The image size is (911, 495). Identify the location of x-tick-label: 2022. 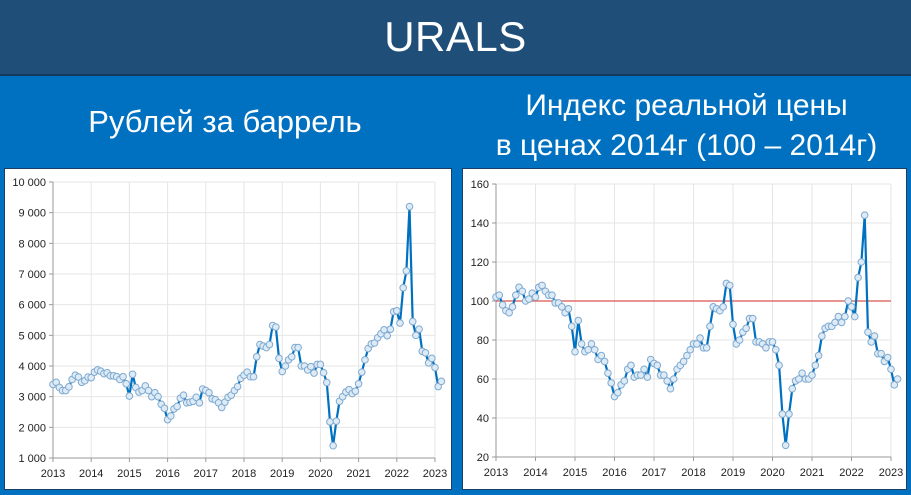
(397, 474).